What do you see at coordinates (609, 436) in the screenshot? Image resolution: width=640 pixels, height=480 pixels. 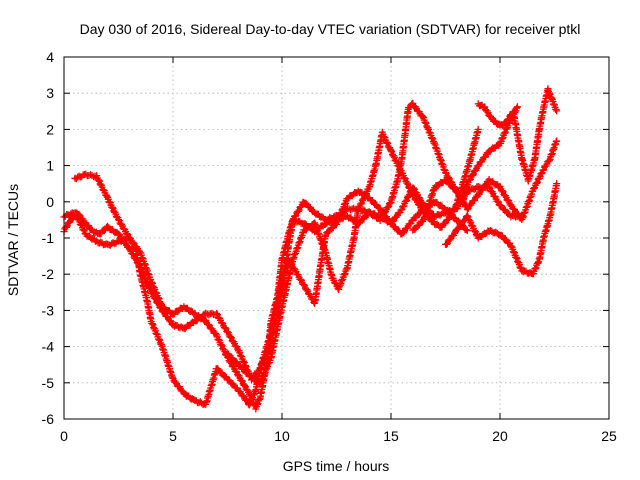 I see `x-tick-label: 25` at bounding box center [609, 436].